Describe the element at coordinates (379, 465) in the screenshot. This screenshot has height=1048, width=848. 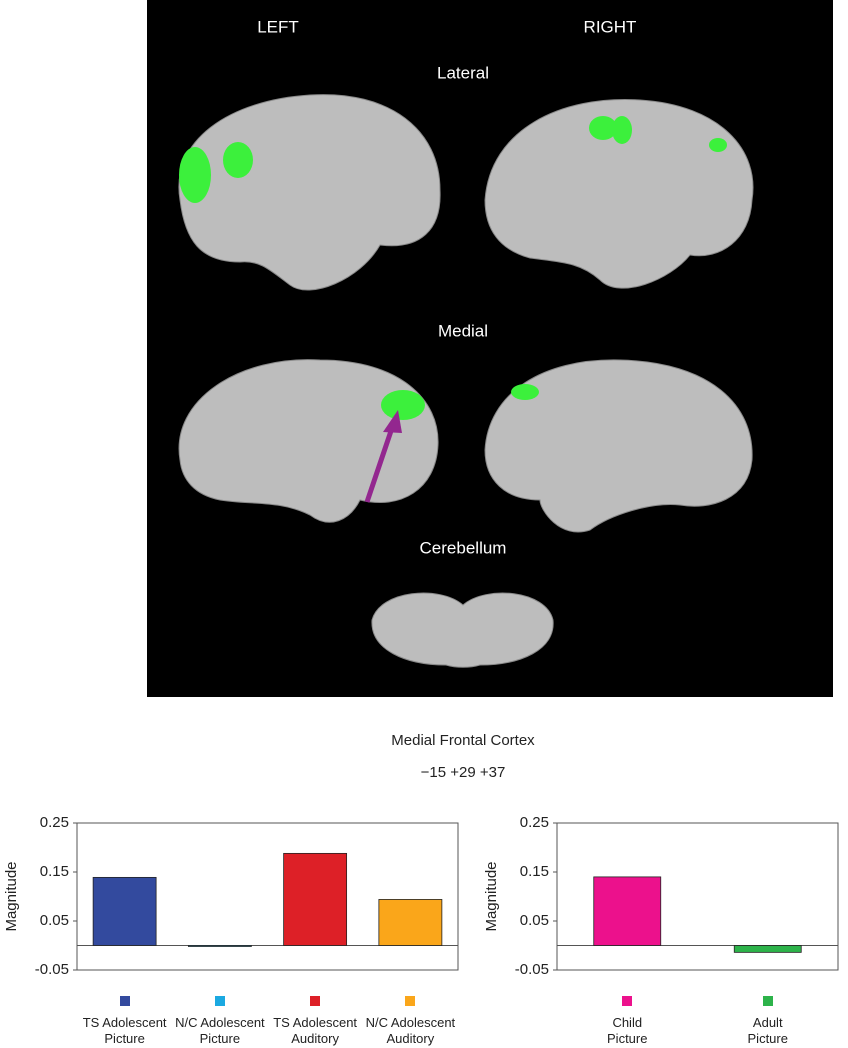
I see `arrow` at that location.